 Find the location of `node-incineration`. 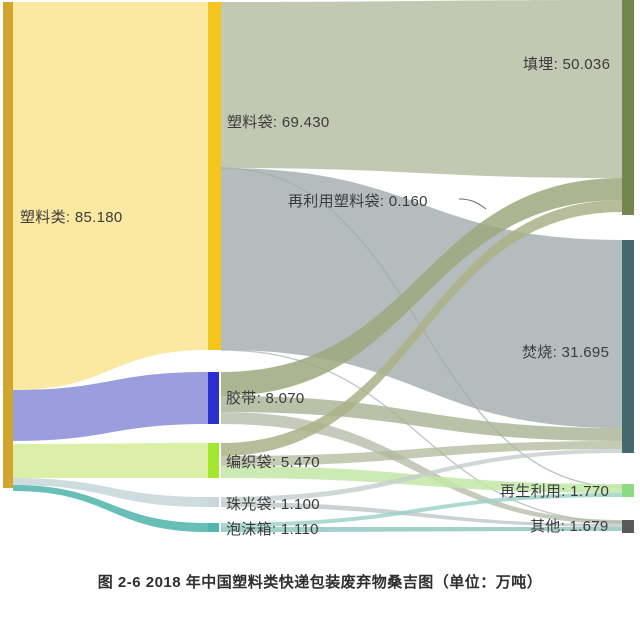

node-incineration is located at coordinates (628, 346).